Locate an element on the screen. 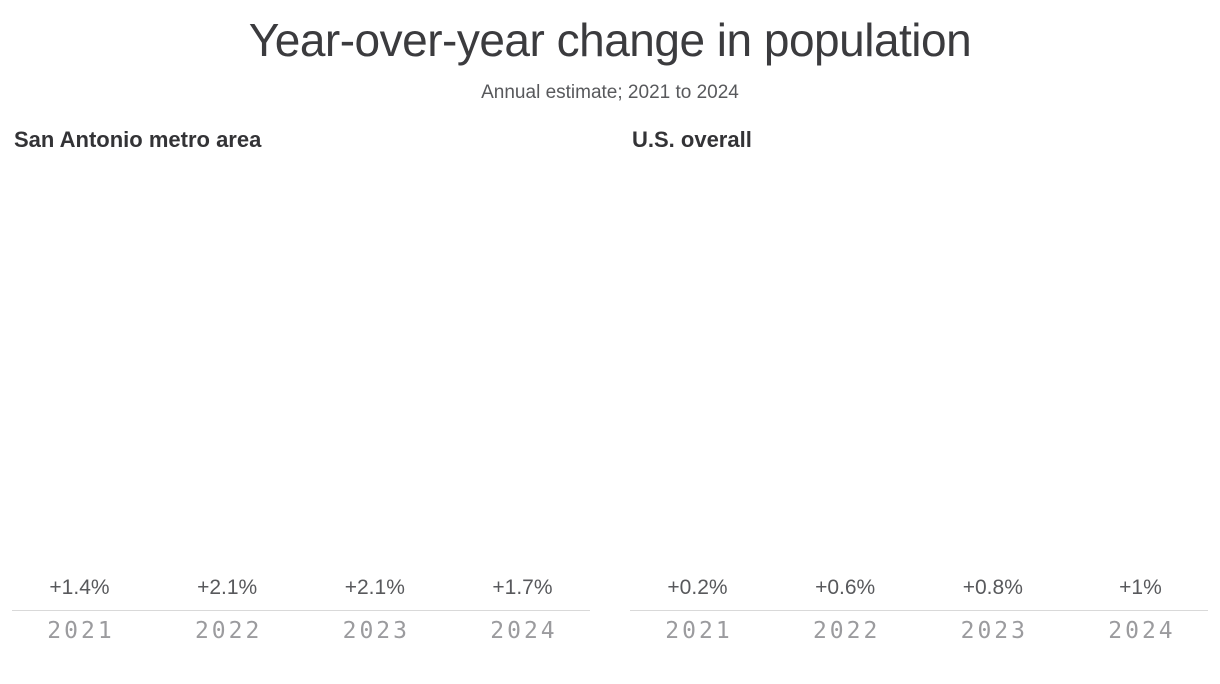  bar-column: +0.8% is located at coordinates (992, 593).